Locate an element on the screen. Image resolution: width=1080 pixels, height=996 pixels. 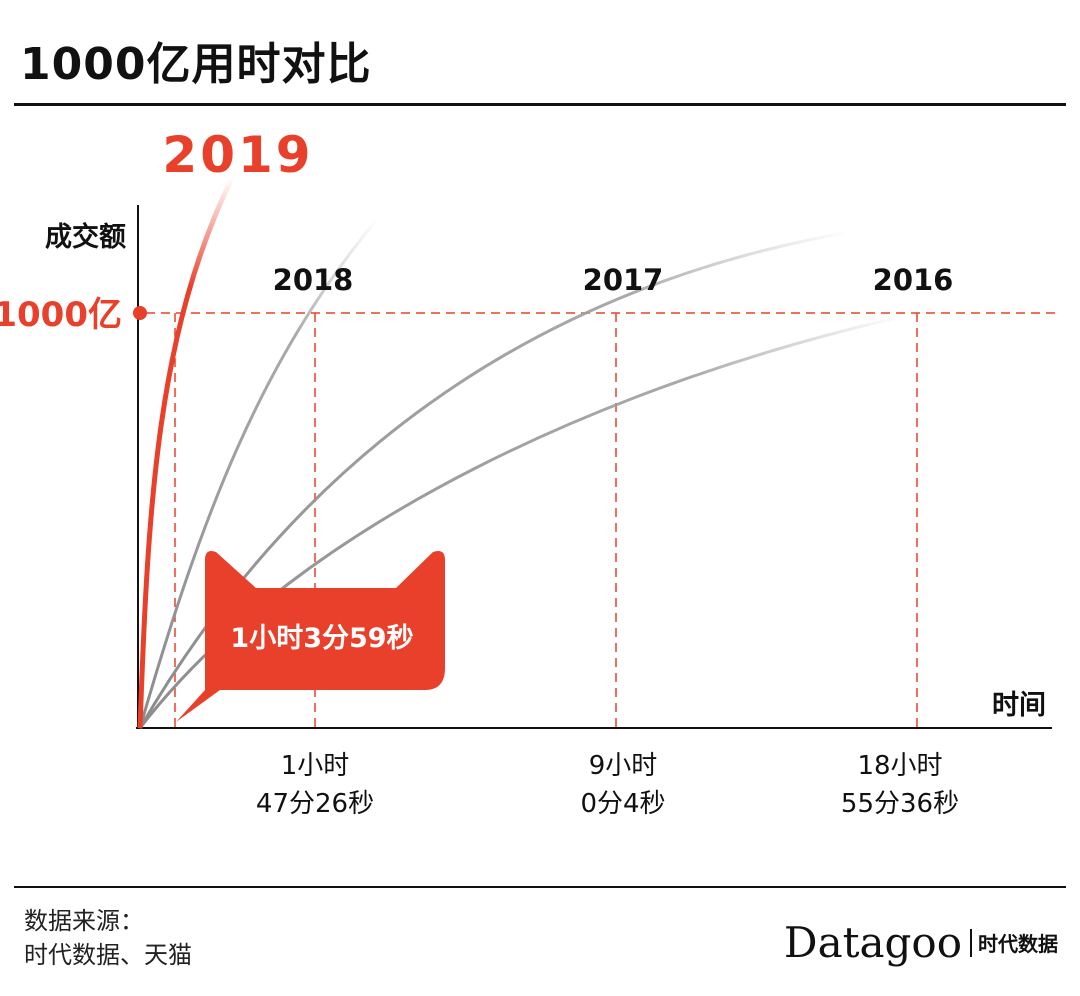
brand-name: Datagoo is located at coordinates (872, 942).